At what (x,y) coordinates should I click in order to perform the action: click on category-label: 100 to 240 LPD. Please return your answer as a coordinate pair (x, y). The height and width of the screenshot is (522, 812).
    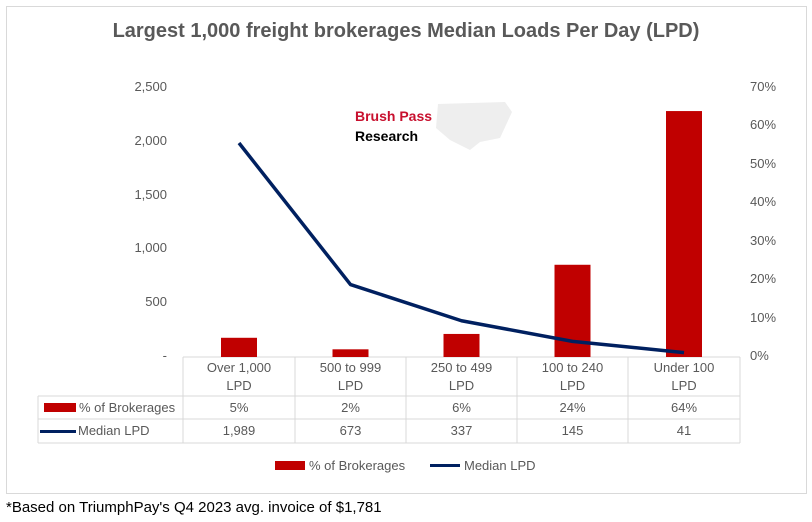
    Looking at the image, I should click on (572, 377).